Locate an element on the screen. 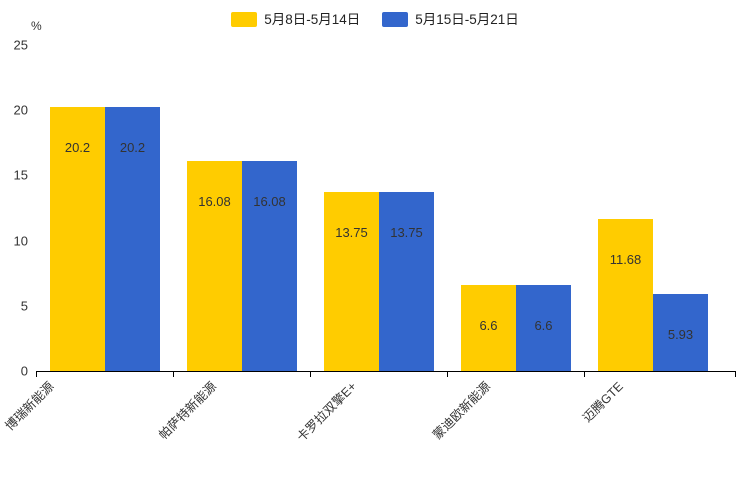 This screenshot has width=750, height=500. bar-series-2-category-0: 20.2 is located at coordinates (132, 239).